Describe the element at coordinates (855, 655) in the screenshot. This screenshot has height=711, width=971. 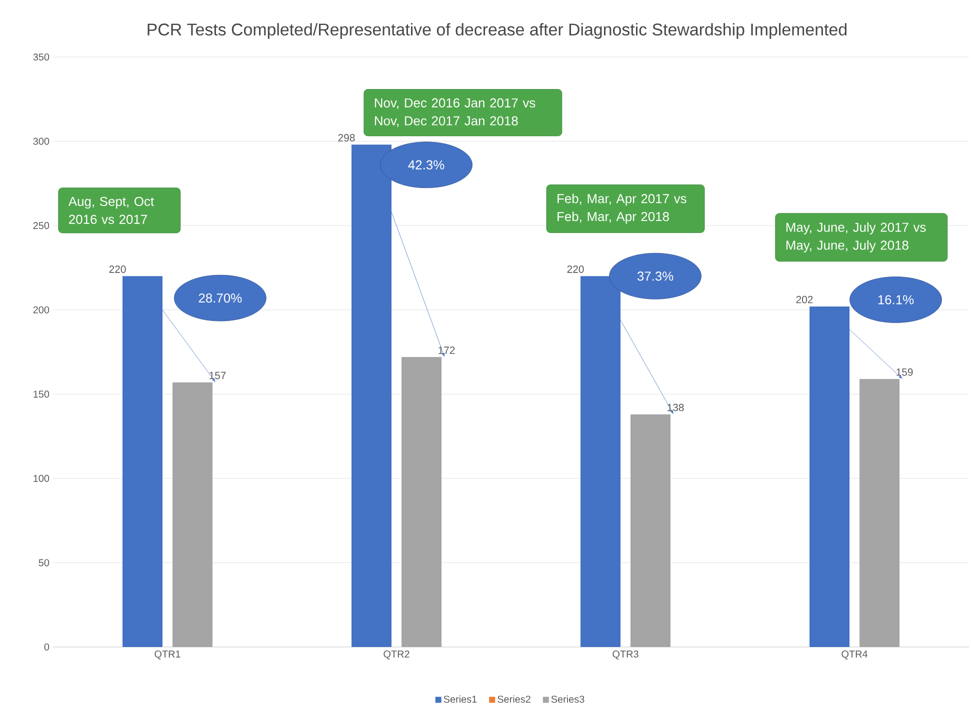
I see `x-tick-label: QTR4` at that location.